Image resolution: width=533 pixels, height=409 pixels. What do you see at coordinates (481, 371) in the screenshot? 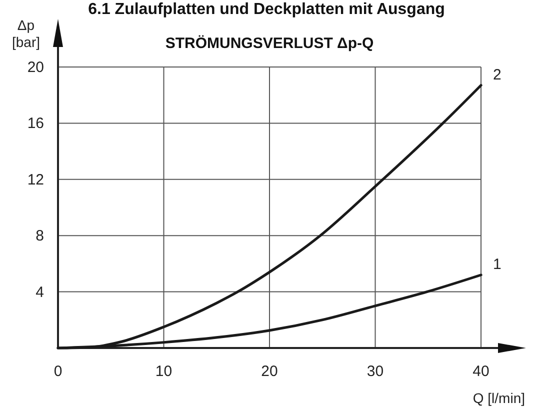
I see `x-tick-label: 40` at bounding box center [481, 371].